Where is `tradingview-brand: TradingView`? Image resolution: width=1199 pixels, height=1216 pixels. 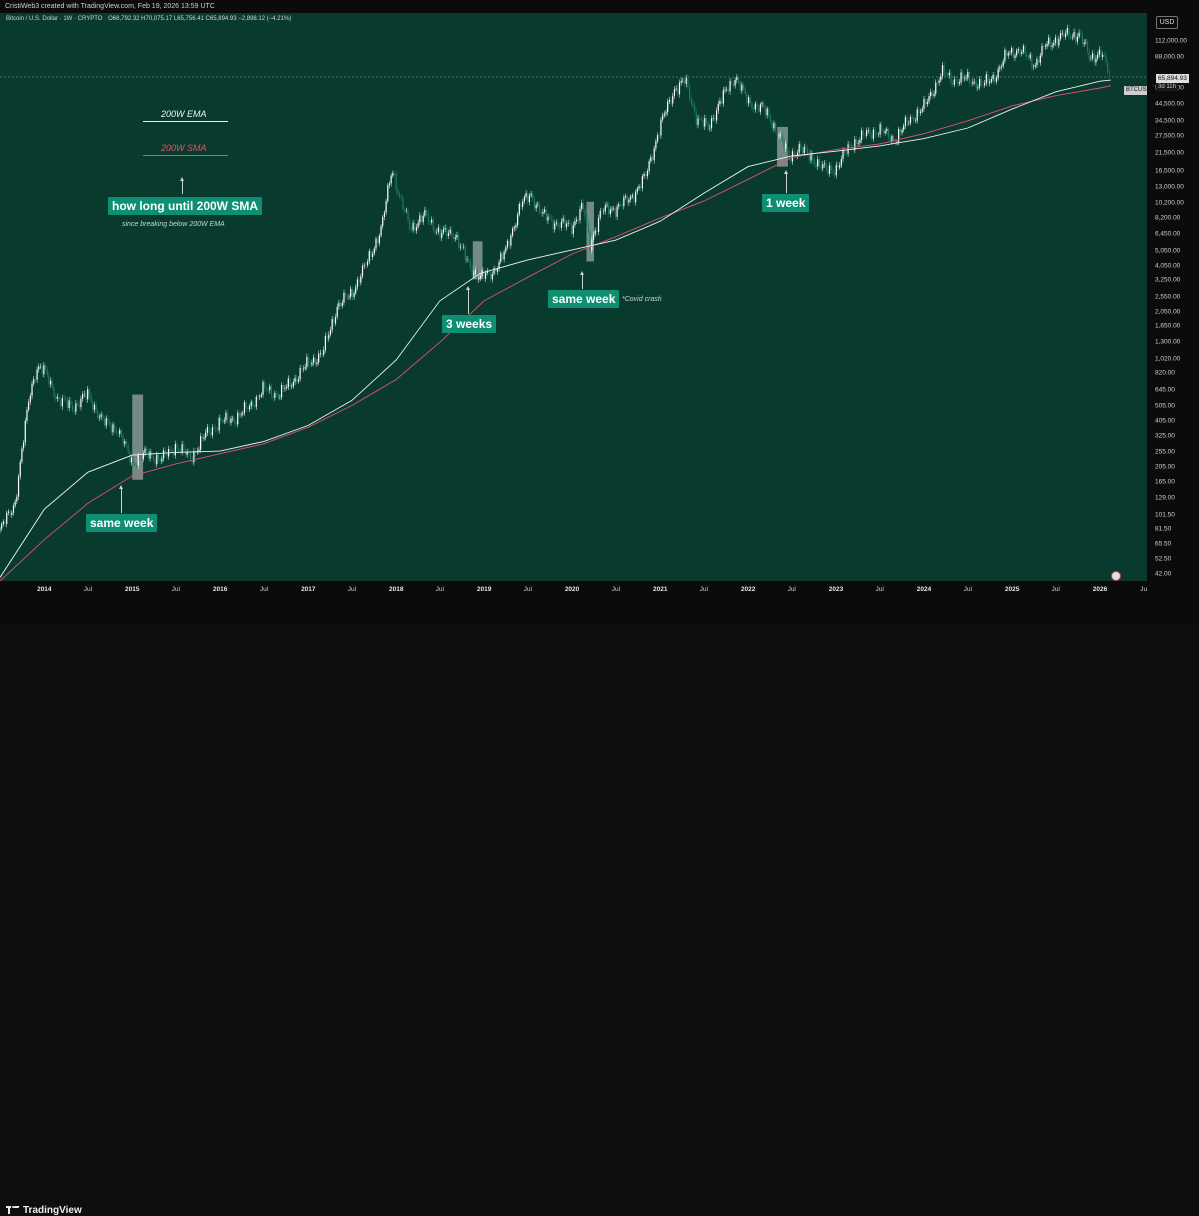 tradingview-brand: TradingView is located at coordinates (52, 1210).